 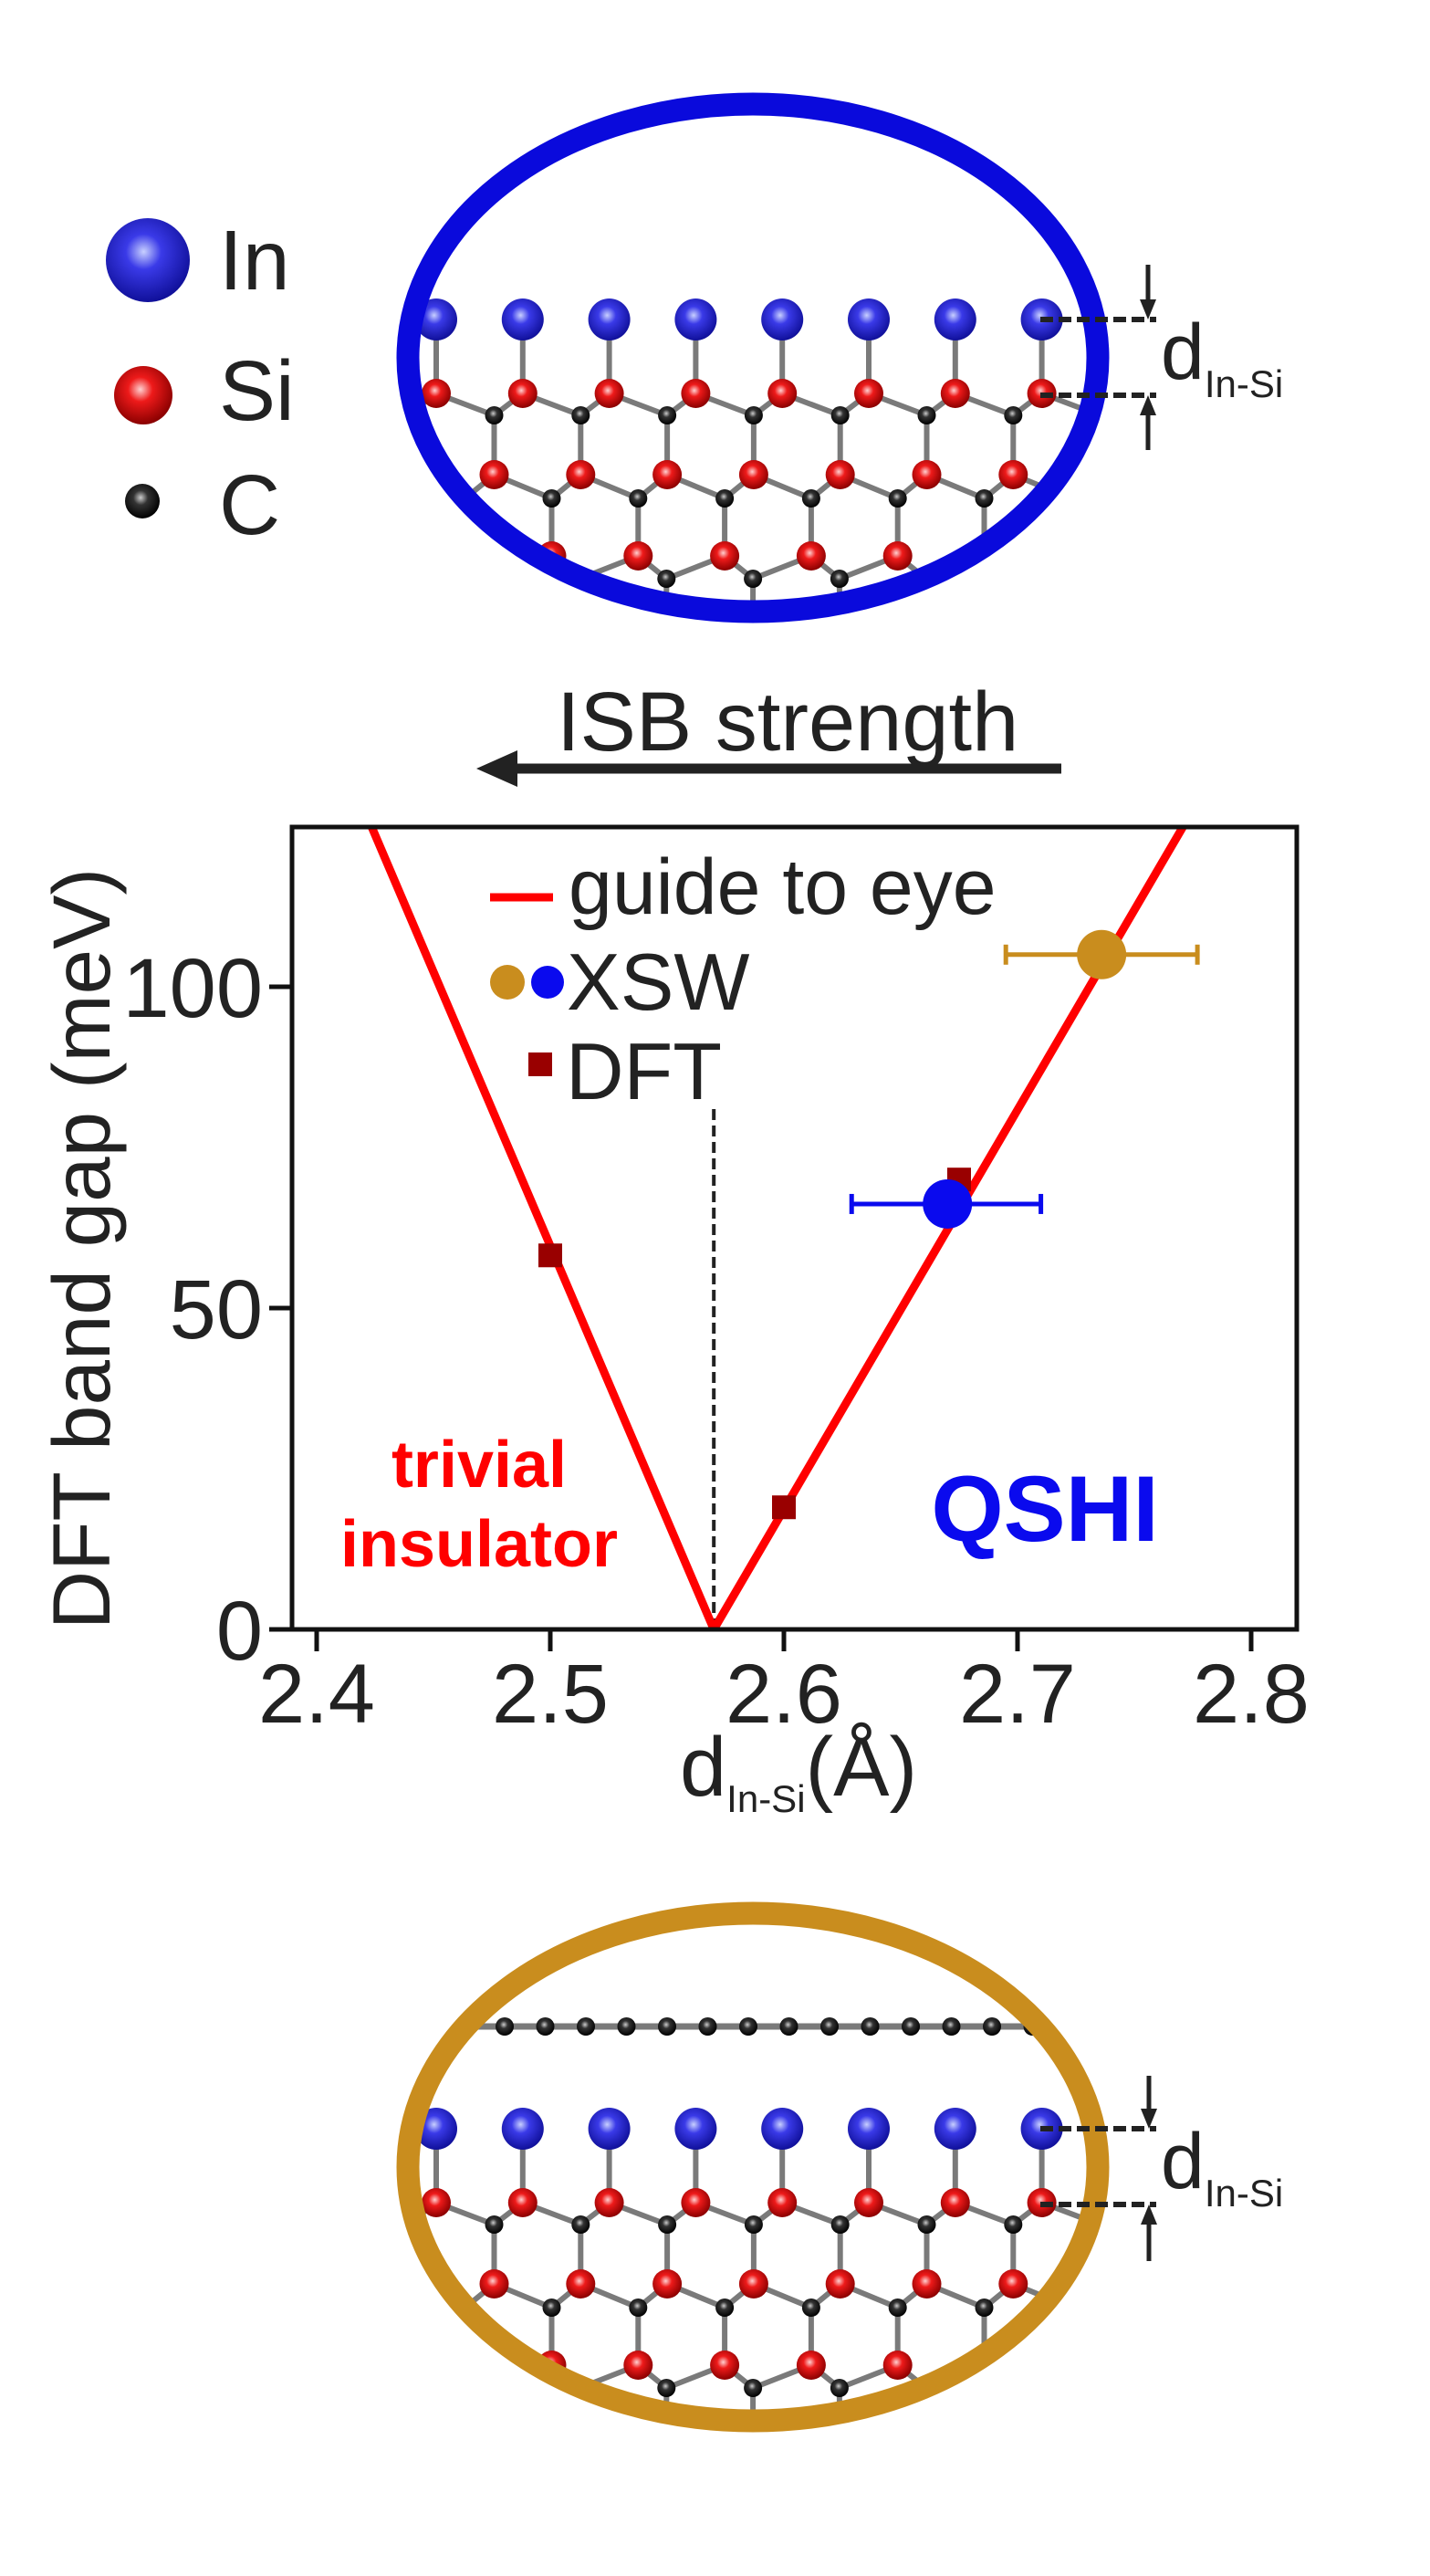 What do you see at coordinates (550, 1695) in the screenshot?
I see `x-tick-label: 2.5` at bounding box center [550, 1695].